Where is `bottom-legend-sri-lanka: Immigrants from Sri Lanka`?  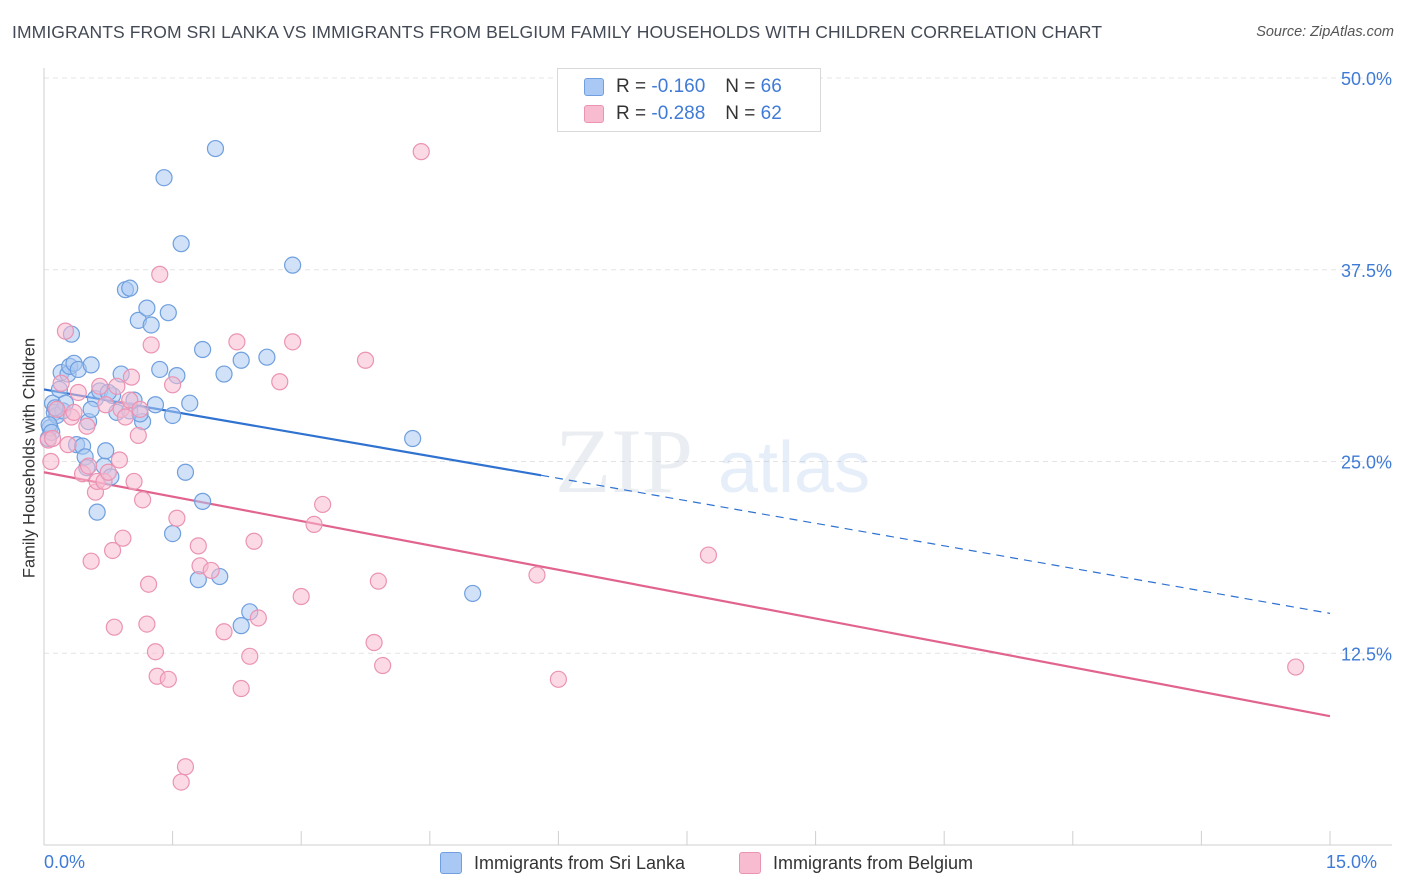 bottom-legend-sri-lanka: Immigrants from Sri Lanka is located at coordinates (562, 863).